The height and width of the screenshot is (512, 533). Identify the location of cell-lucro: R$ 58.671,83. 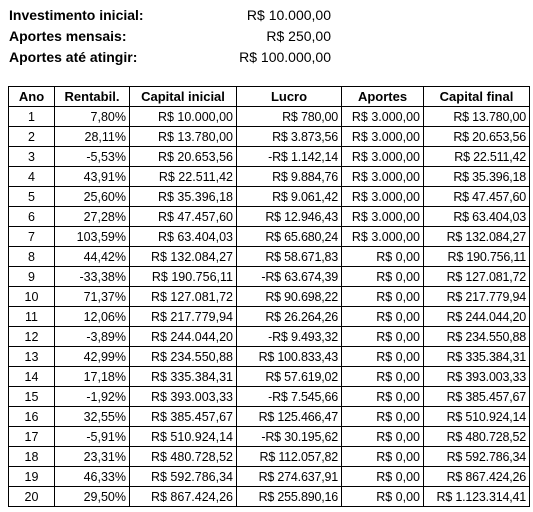
(289, 256).